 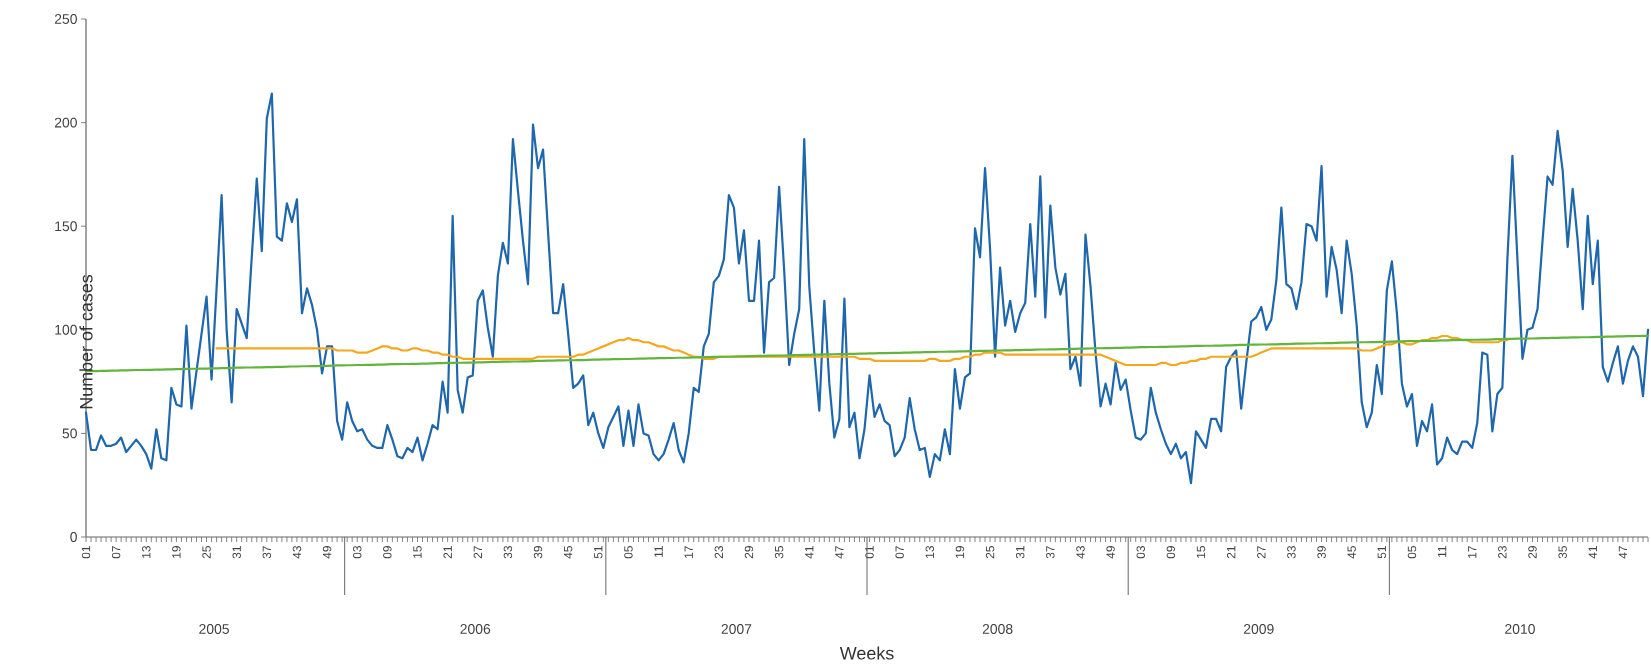 What do you see at coordinates (214, 629) in the screenshot?
I see `text: 2005` at bounding box center [214, 629].